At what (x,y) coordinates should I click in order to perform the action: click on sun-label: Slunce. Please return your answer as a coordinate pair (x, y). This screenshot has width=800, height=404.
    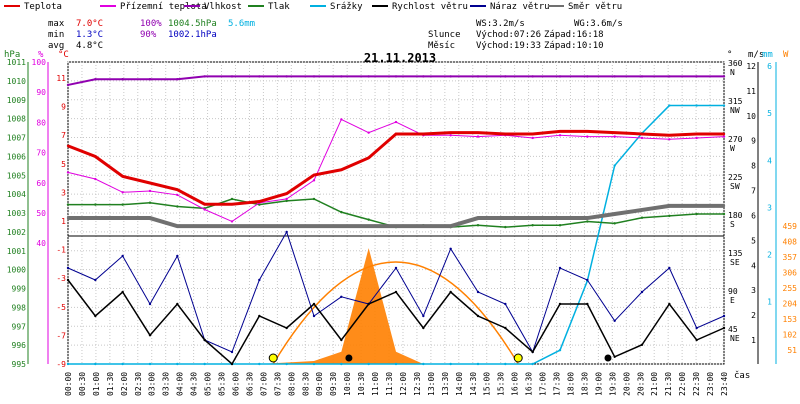
    Looking at the image, I should click on (444, 35).